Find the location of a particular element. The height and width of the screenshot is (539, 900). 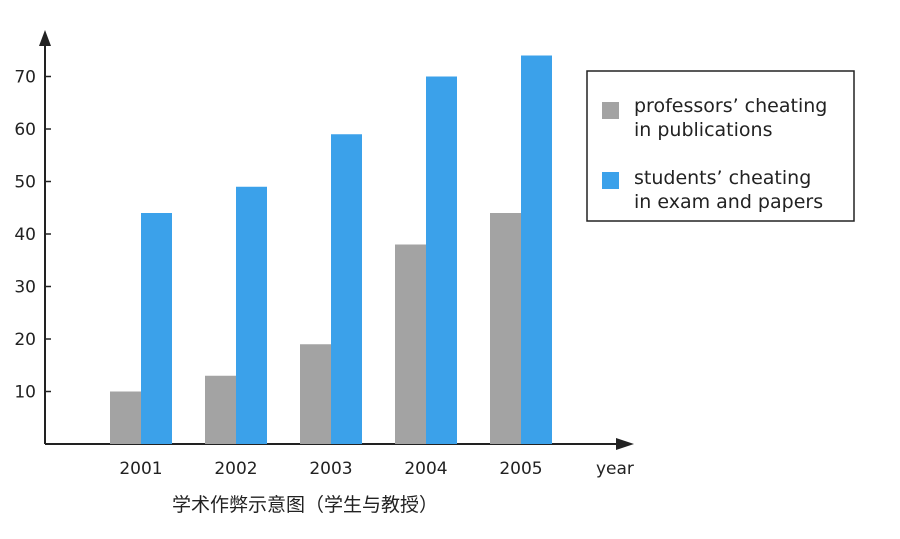

y-tick-label: 50 is located at coordinates (25, 183).